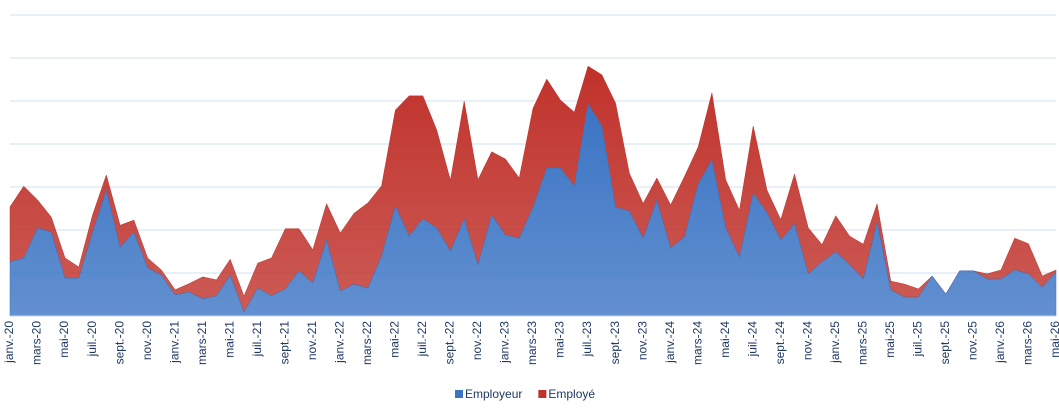  I want to click on x-tick-label: mars-21, so click(202, 343).